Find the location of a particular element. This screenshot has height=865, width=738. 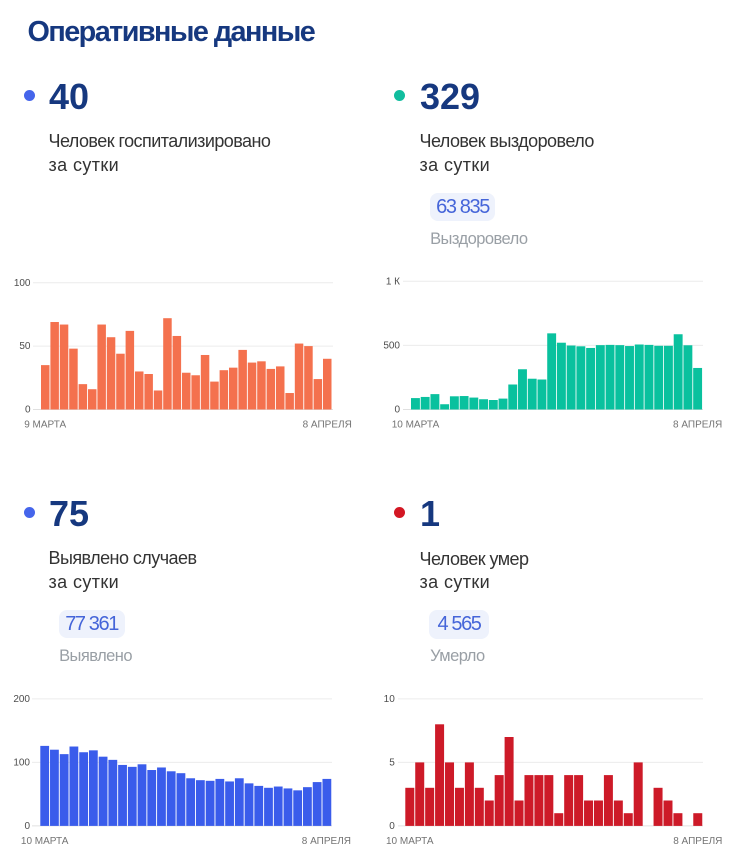

svg-text: 500 is located at coordinates (391, 346).